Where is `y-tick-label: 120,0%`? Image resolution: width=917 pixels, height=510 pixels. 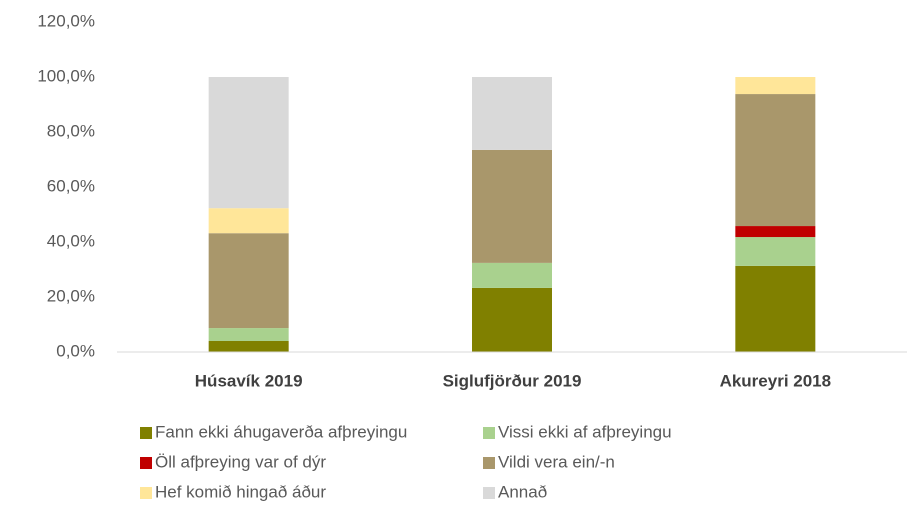
y-tick-label: 120,0% is located at coordinates (66, 20).